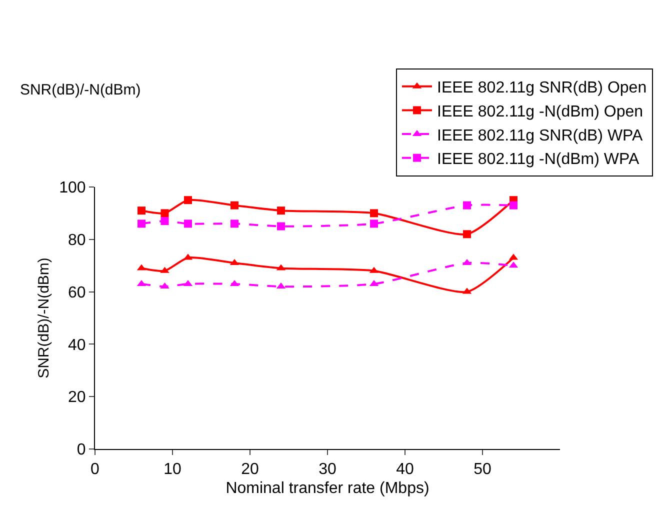  Describe the element at coordinates (77, 397) in the screenshot. I see `y-tick-label: 20` at that location.